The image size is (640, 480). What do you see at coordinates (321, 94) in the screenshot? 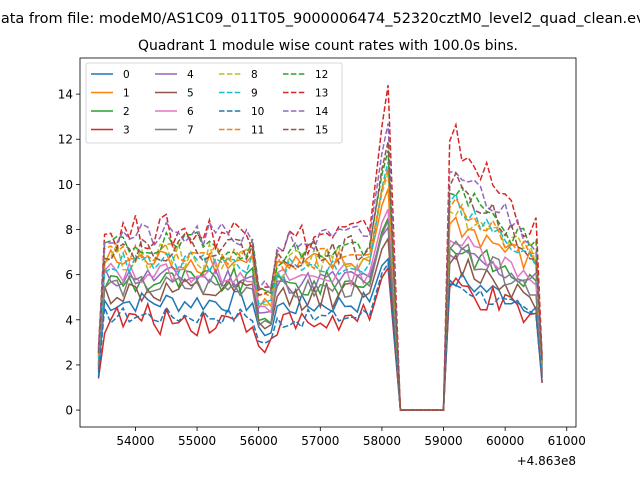
I see `legend-label-13: 13` at bounding box center [321, 94].